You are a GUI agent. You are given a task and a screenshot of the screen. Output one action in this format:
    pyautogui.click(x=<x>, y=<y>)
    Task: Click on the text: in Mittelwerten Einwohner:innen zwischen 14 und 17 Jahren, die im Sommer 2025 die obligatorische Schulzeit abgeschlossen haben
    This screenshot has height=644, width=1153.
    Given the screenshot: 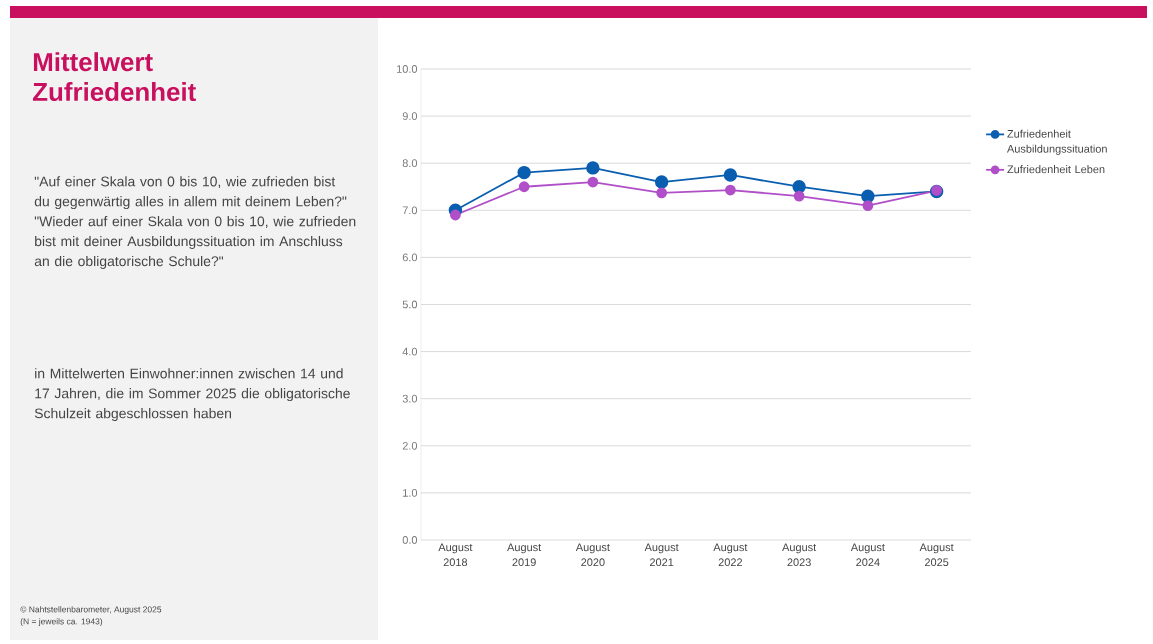 What is the action you would take?
    pyautogui.click(x=192, y=395)
    